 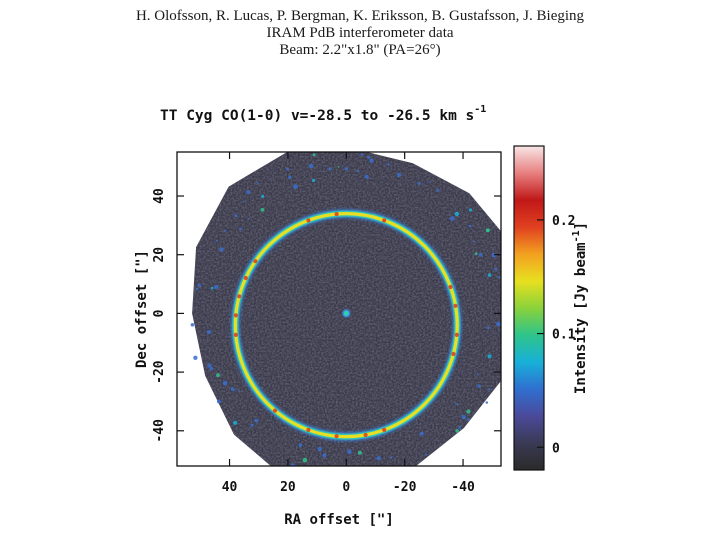 I want to click on colorbar-label-end: ], so click(x=581, y=226).